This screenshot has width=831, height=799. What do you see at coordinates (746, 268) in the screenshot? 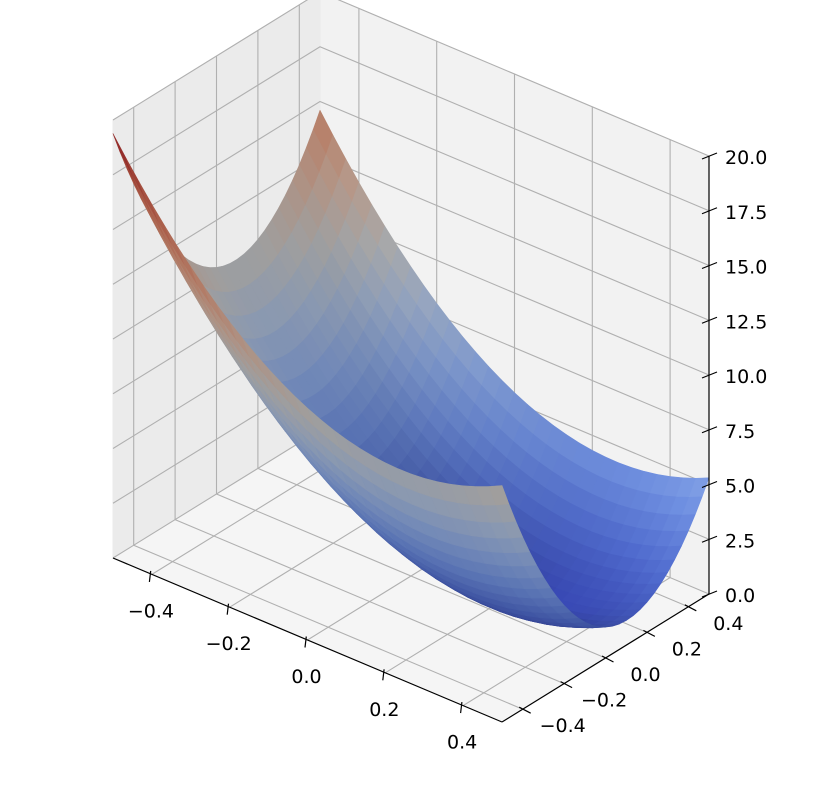
I see `z-tick-label: 15.0` at bounding box center [746, 268].